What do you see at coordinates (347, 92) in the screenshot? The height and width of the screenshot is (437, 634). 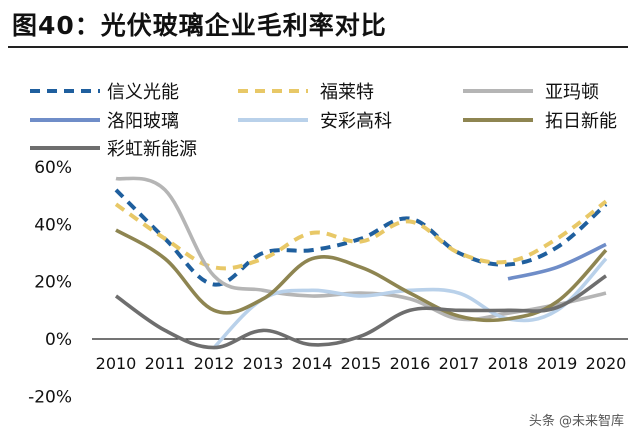 I see `legend-label: 福莱特` at bounding box center [347, 92].